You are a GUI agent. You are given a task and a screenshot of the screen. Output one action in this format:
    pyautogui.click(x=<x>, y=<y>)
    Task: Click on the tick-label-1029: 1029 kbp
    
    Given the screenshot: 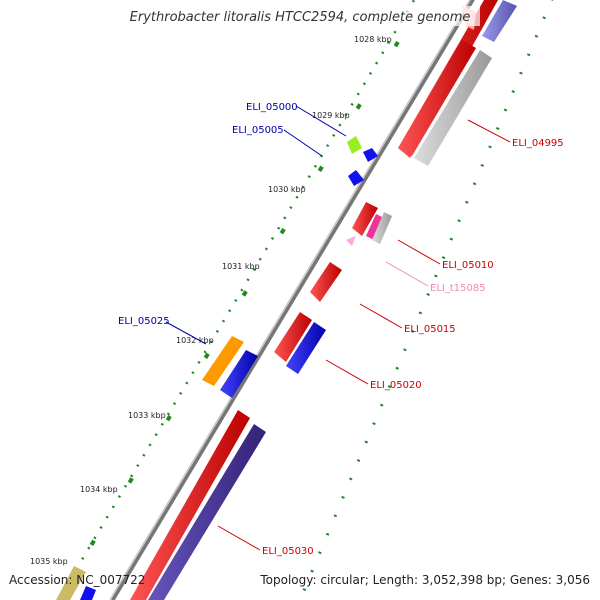 What is the action you would take?
    pyautogui.click(x=331, y=115)
    